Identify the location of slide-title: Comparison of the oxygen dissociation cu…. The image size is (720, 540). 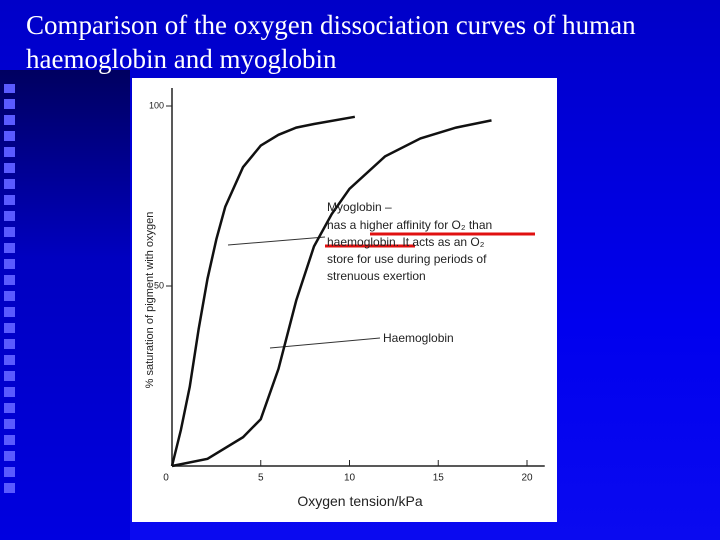
(331, 42).